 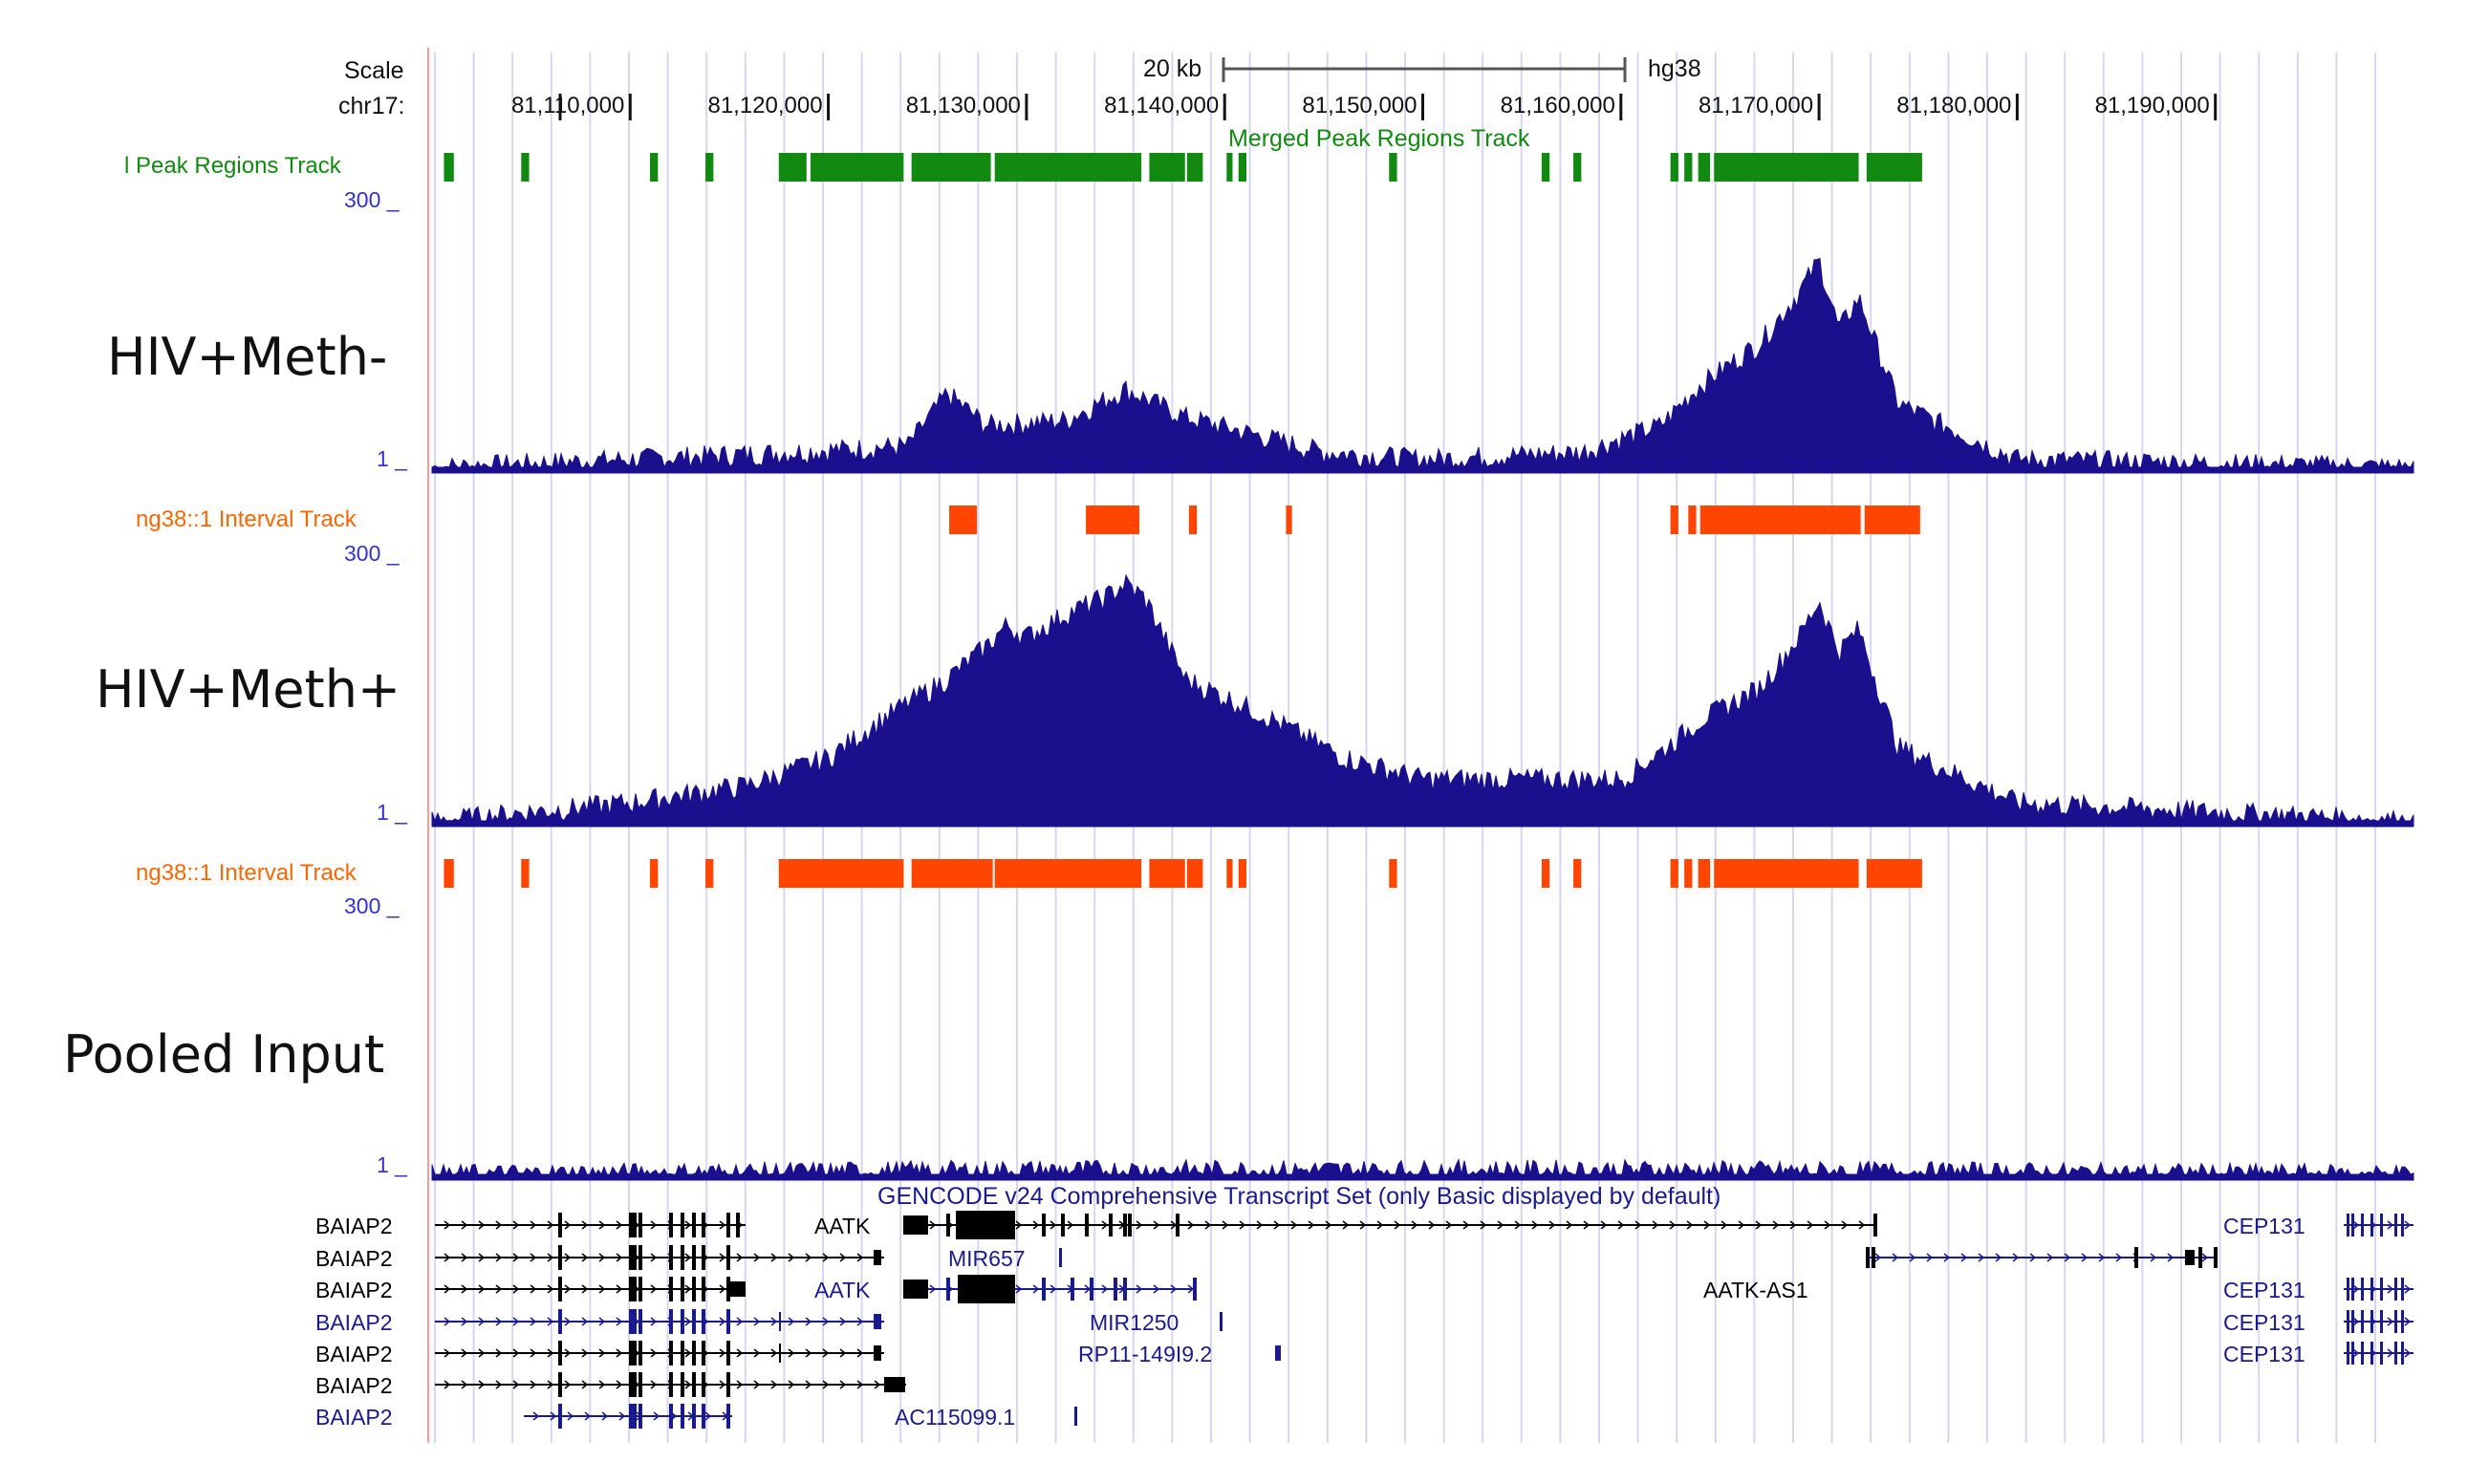 What do you see at coordinates (1145, 1354) in the screenshot?
I see `gene-label-rp11: RP11-149I9.2` at bounding box center [1145, 1354].